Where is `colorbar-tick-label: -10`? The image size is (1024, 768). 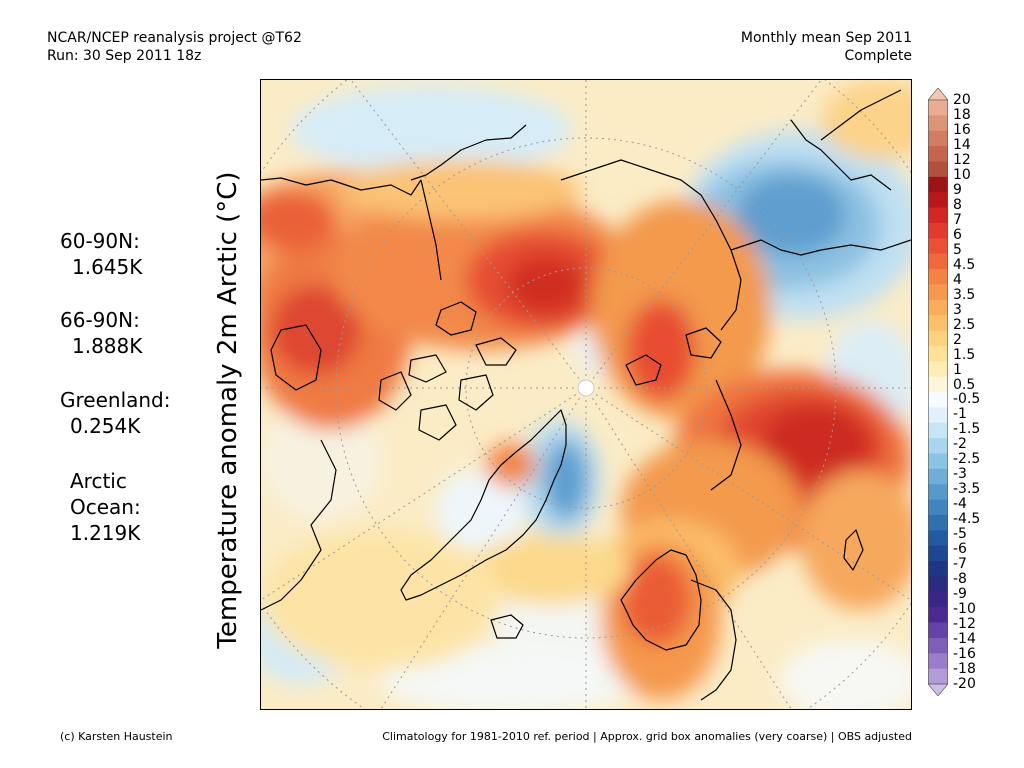 colorbar-tick-label: -10 is located at coordinates (964, 609).